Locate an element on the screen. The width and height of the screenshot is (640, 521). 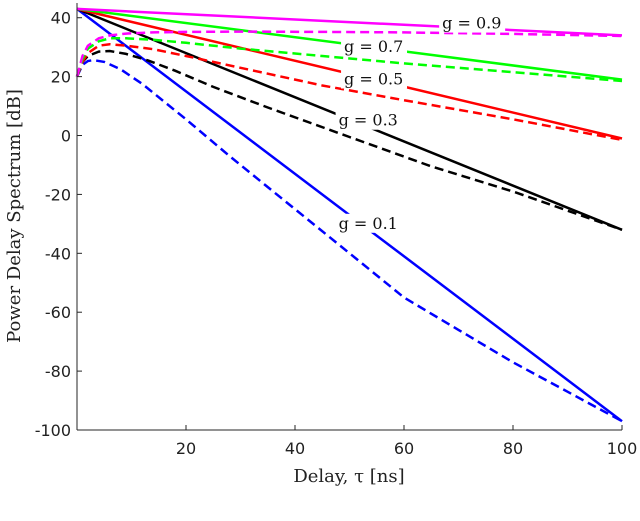
y-axis-label: Power Delay Spectrum [dB] is located at coordinates (14, 216).